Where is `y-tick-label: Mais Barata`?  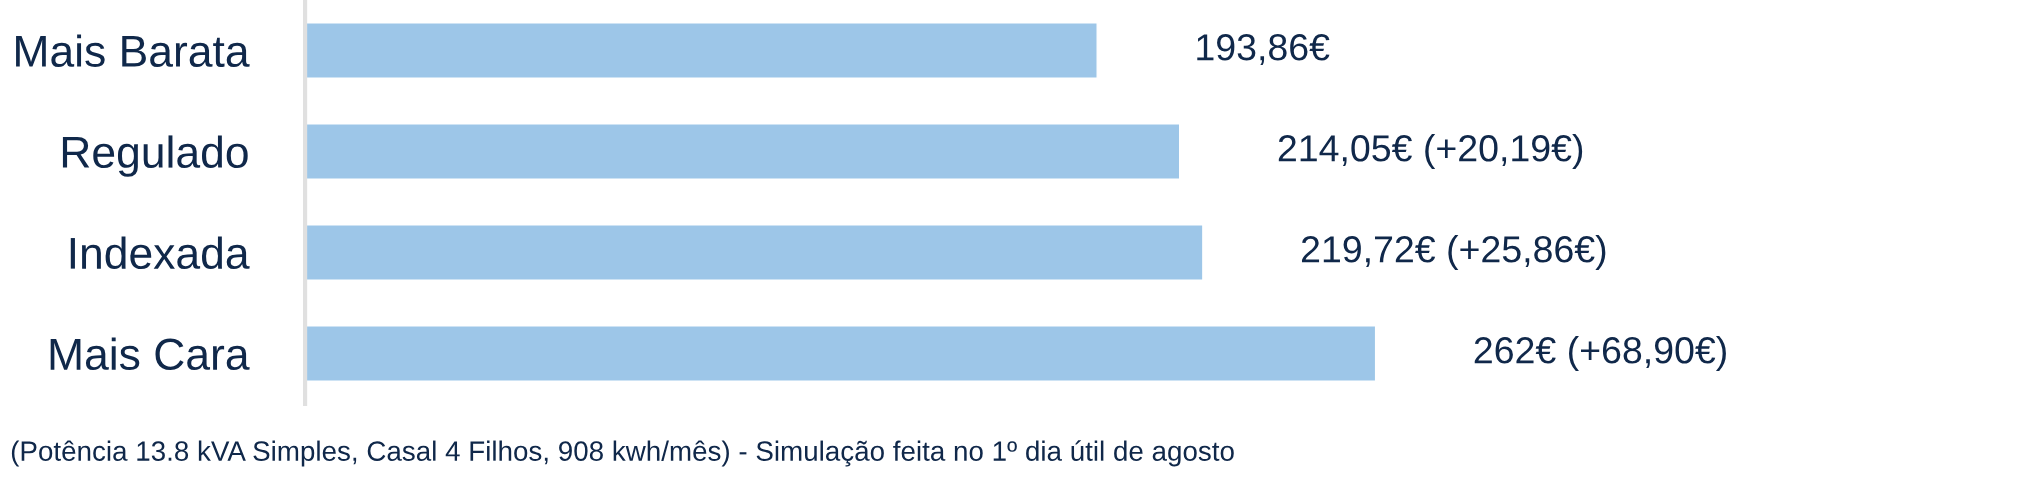 y-tick-label: Mais Barata is located at coordinates (133, 51).